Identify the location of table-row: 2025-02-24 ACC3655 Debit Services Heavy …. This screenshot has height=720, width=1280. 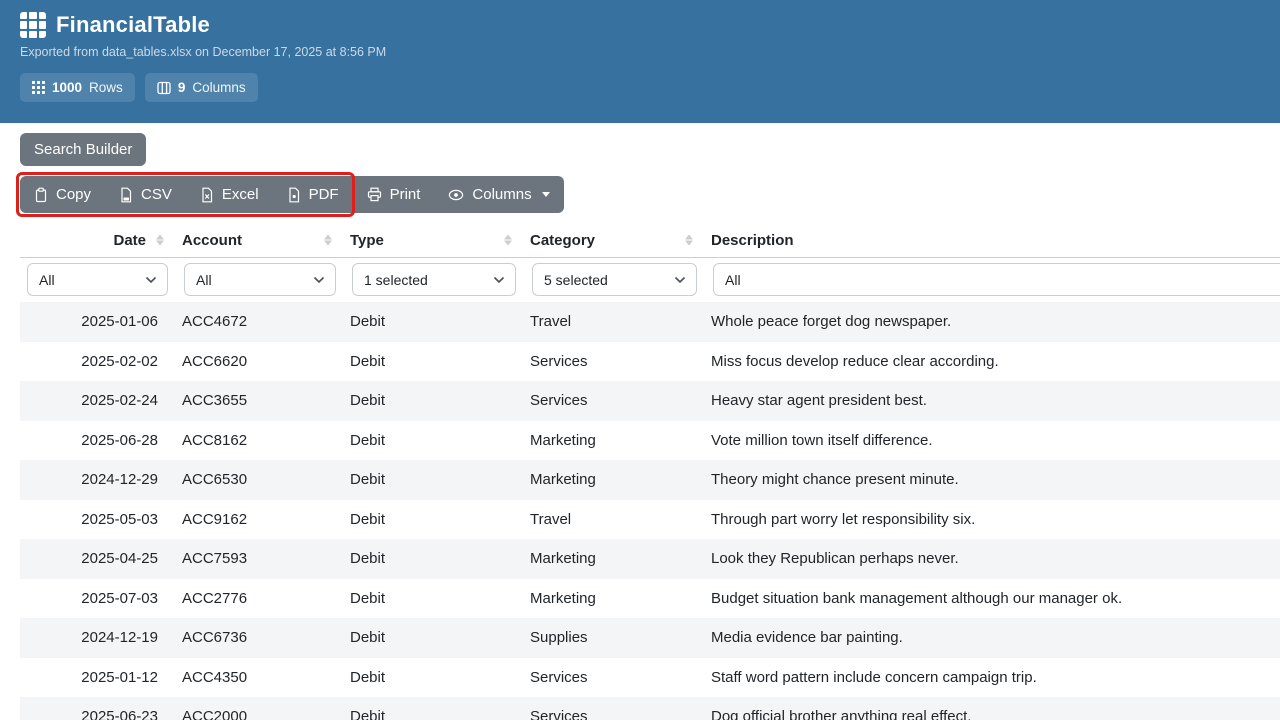
(650, 401).